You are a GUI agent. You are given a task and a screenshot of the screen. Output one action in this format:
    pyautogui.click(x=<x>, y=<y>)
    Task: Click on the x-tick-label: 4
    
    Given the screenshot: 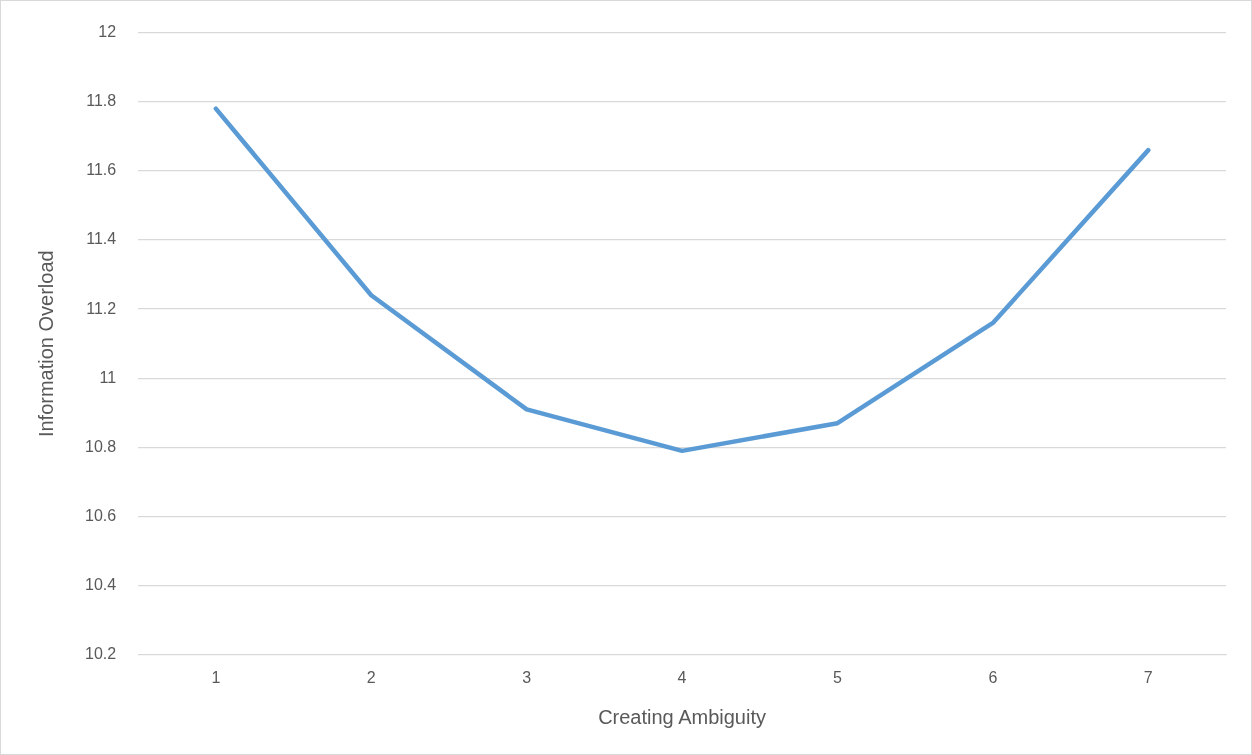 What is the action you would take?
    pyautogui.click(x=682, y=677)
    